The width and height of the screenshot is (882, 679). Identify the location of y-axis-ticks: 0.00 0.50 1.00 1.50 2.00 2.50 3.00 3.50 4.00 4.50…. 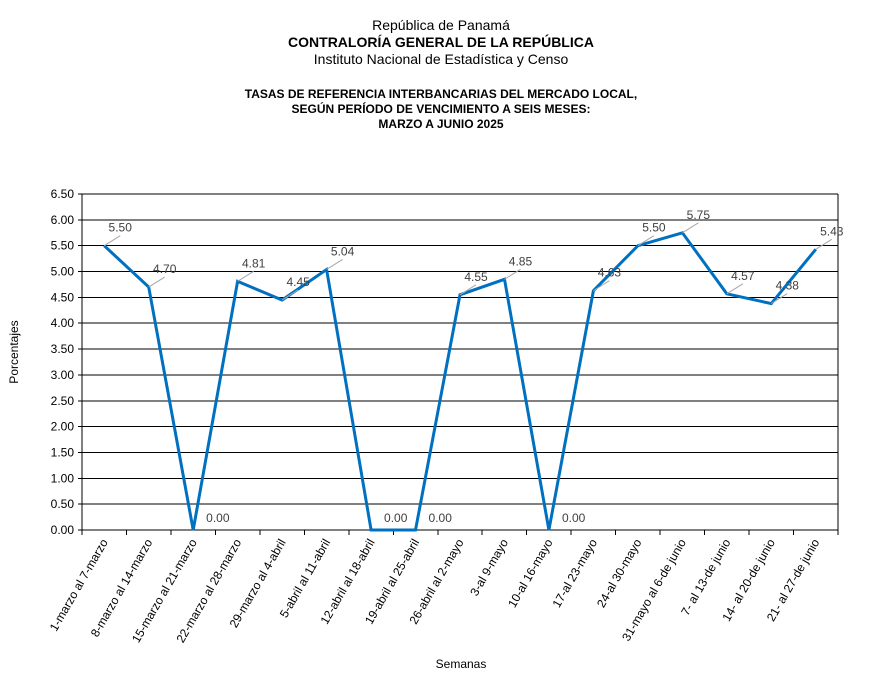
(66, 362).